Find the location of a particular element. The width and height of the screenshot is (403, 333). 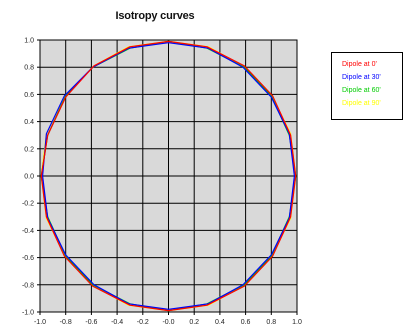

y-tick-label: -0.4 is located at coordinates (28, 231).